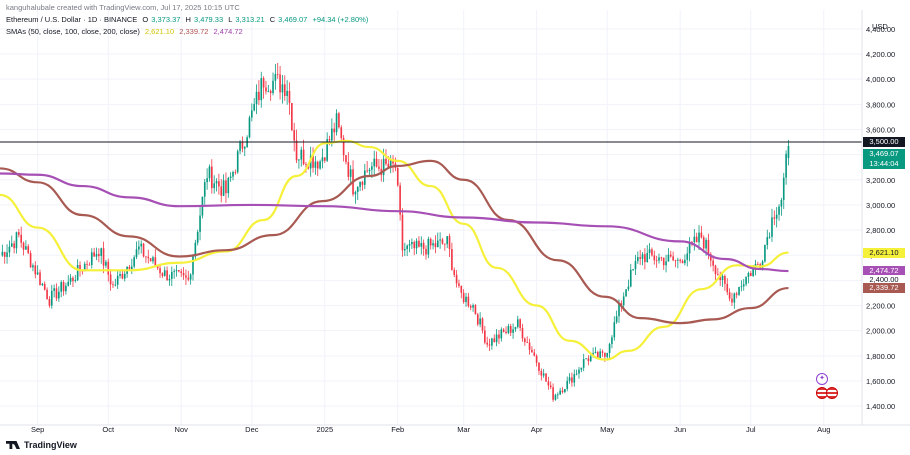  Describe the element at coordinates (880, 331) in the screenshot. I see `price-tick-label: 2,000.00` at that location.